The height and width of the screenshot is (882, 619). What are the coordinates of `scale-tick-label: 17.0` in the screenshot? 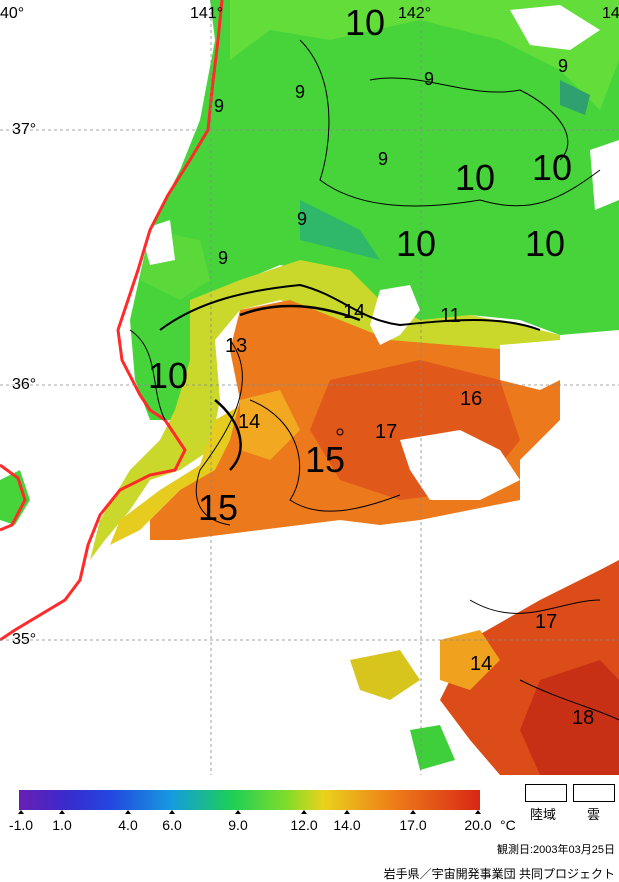 It's located at (413, 825).